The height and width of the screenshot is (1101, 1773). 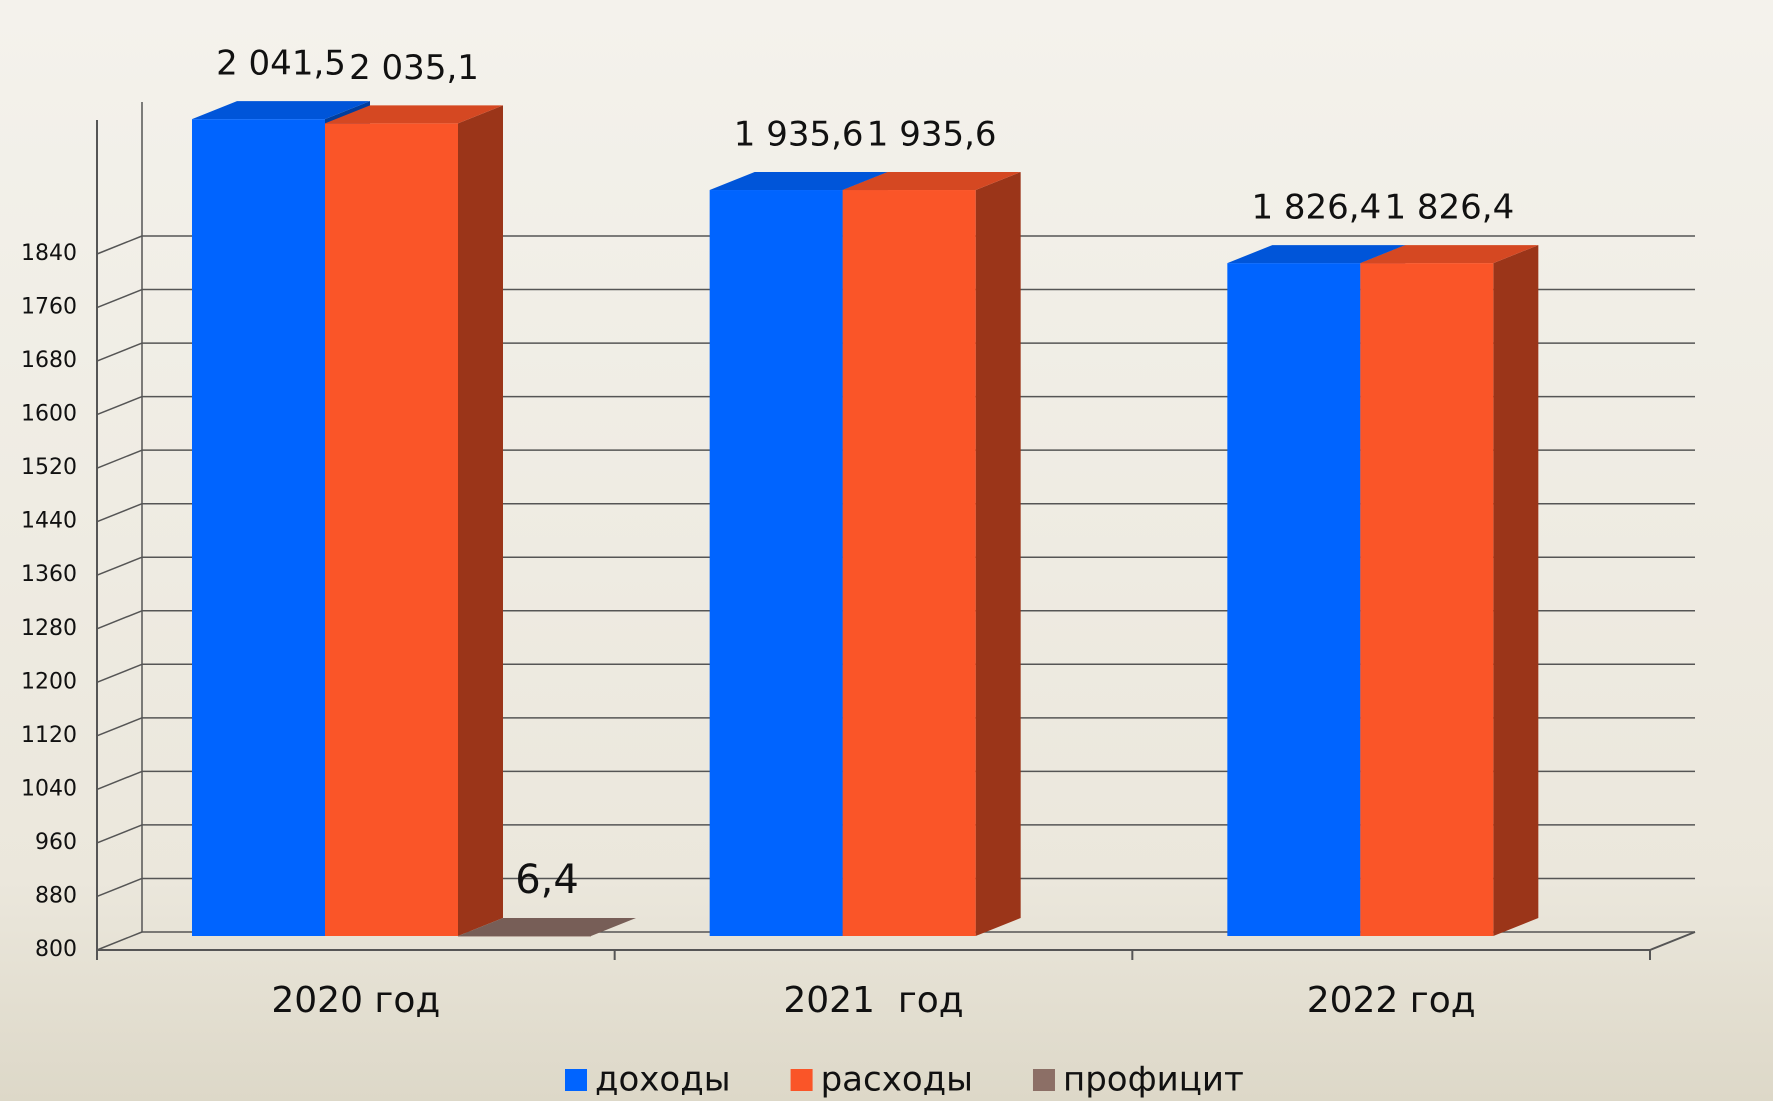 What do you see at coordinates (49, 360) in the screenshot?
I see `y-tick-label: 1680` at bounding box center [49, 360].